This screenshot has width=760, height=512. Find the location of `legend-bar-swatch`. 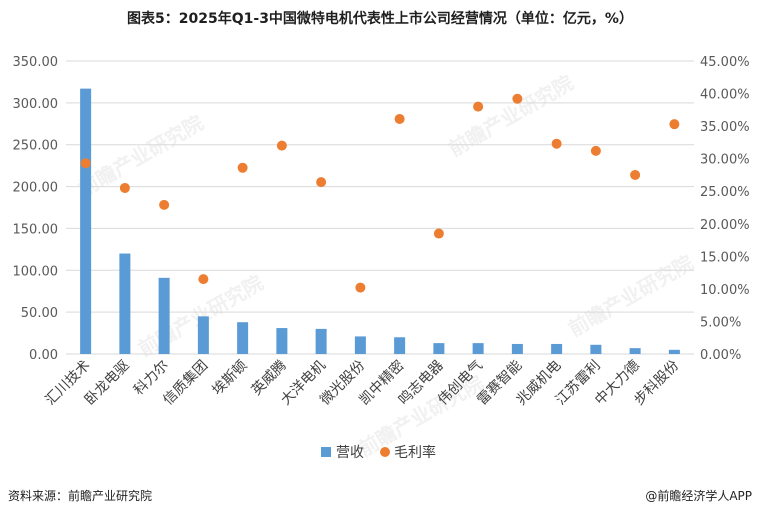

legend-bar-swatch is located at coordinates (326, 452).